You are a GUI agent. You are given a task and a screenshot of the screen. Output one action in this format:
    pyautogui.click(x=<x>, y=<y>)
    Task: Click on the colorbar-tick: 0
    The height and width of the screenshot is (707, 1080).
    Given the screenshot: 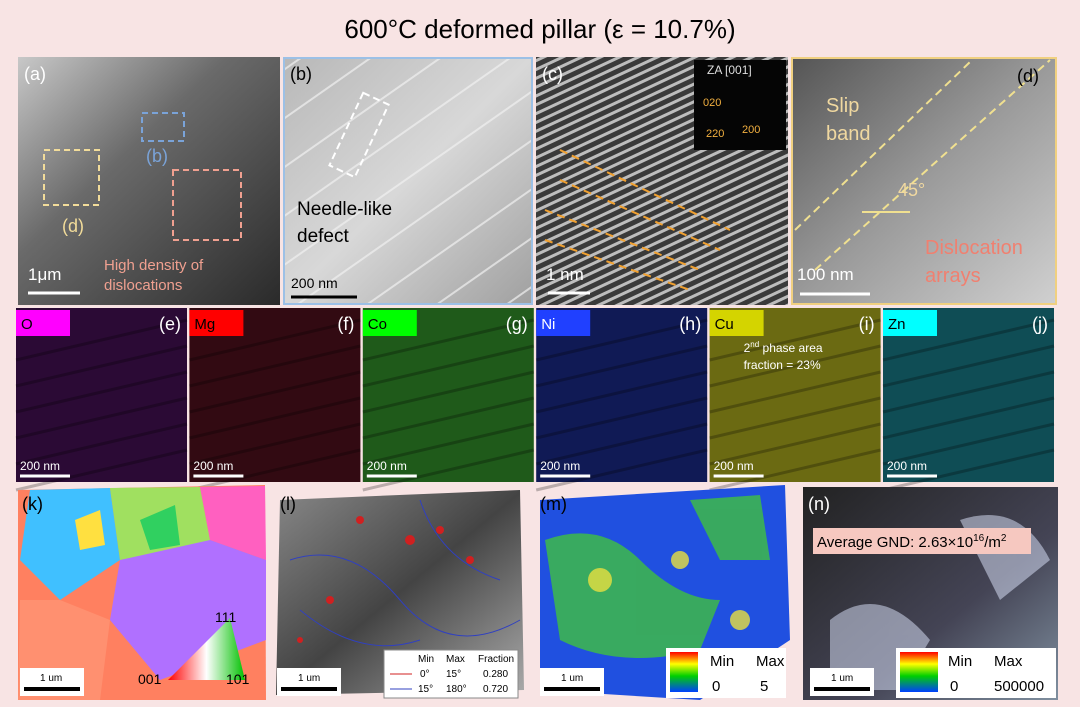 What is the action you would take?
    pyautogui.click(x=716, y=686)
    